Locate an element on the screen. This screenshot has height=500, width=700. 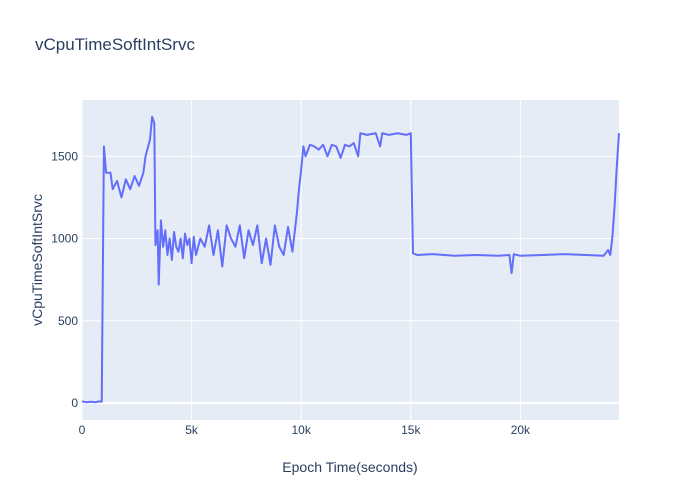
y-tick-label: 1500 is located at coordinates (64, 156).